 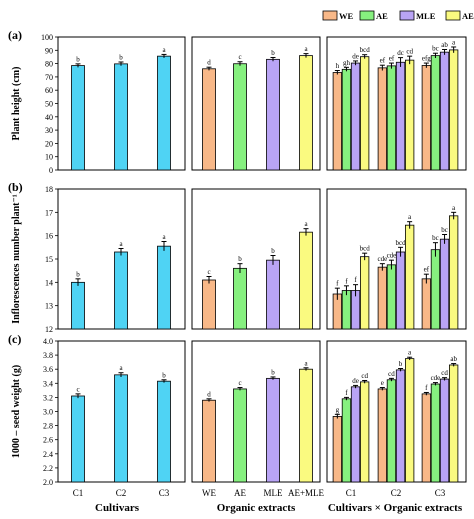 What do you see at coordinates (273, 251) in the screenshot?
I see `extract-mle-sig-letter: b` at bounding box center [273, 251].